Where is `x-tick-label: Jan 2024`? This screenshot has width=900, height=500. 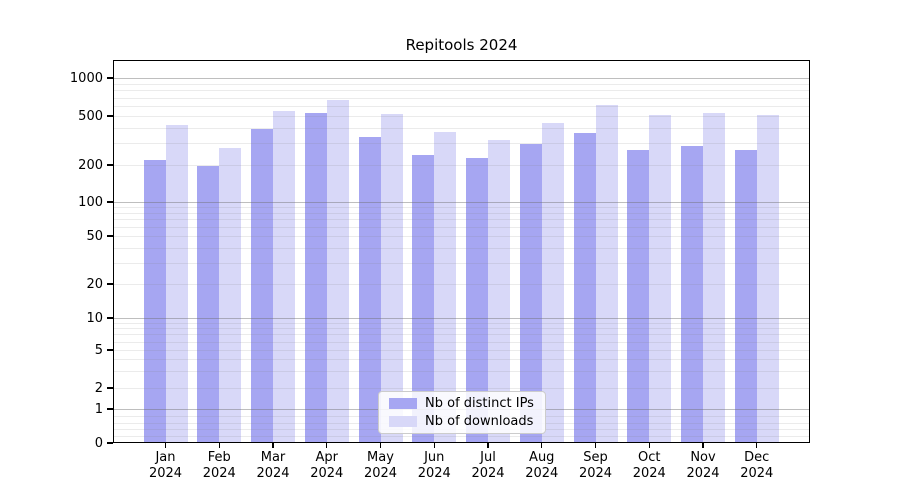
x-tick-label: Jan 2024 is located at coordinates (165, 465).